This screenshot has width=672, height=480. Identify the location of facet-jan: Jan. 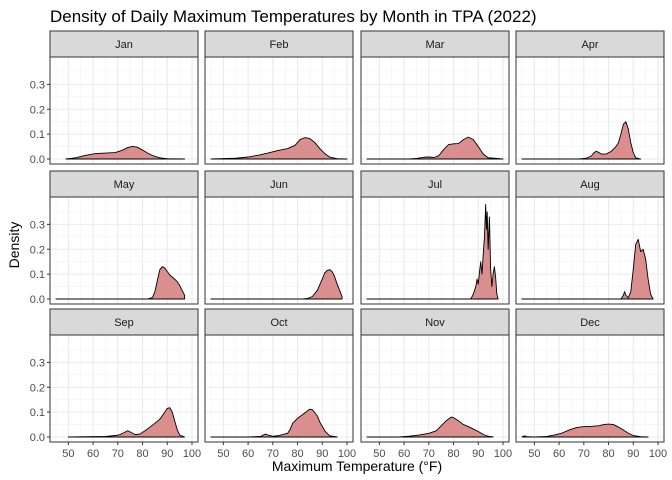
(124, 97).